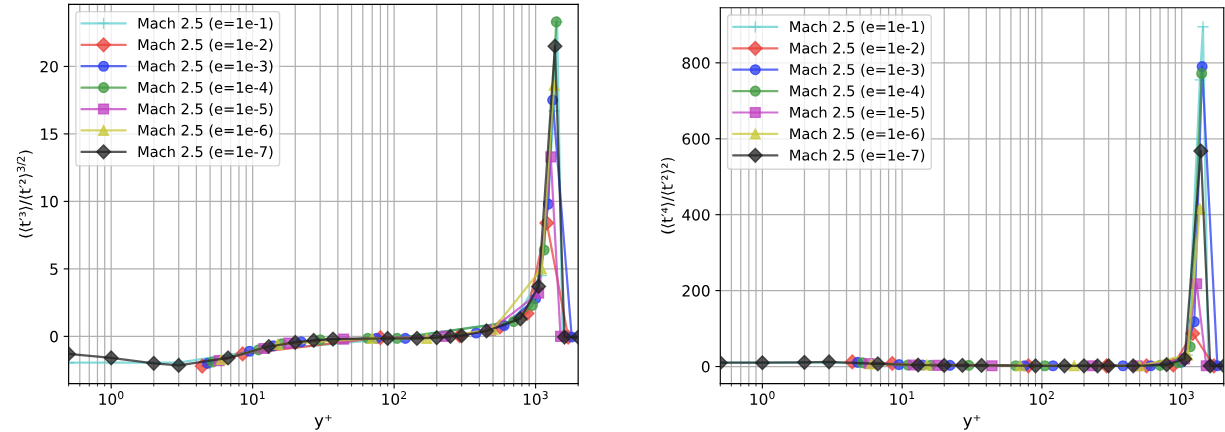 This screenshot has width=1225, height=432. What do you see at coordinates (54, 269) in the screenshot?
I see `y-tick-label: 5` at bounding box center [54, 269].